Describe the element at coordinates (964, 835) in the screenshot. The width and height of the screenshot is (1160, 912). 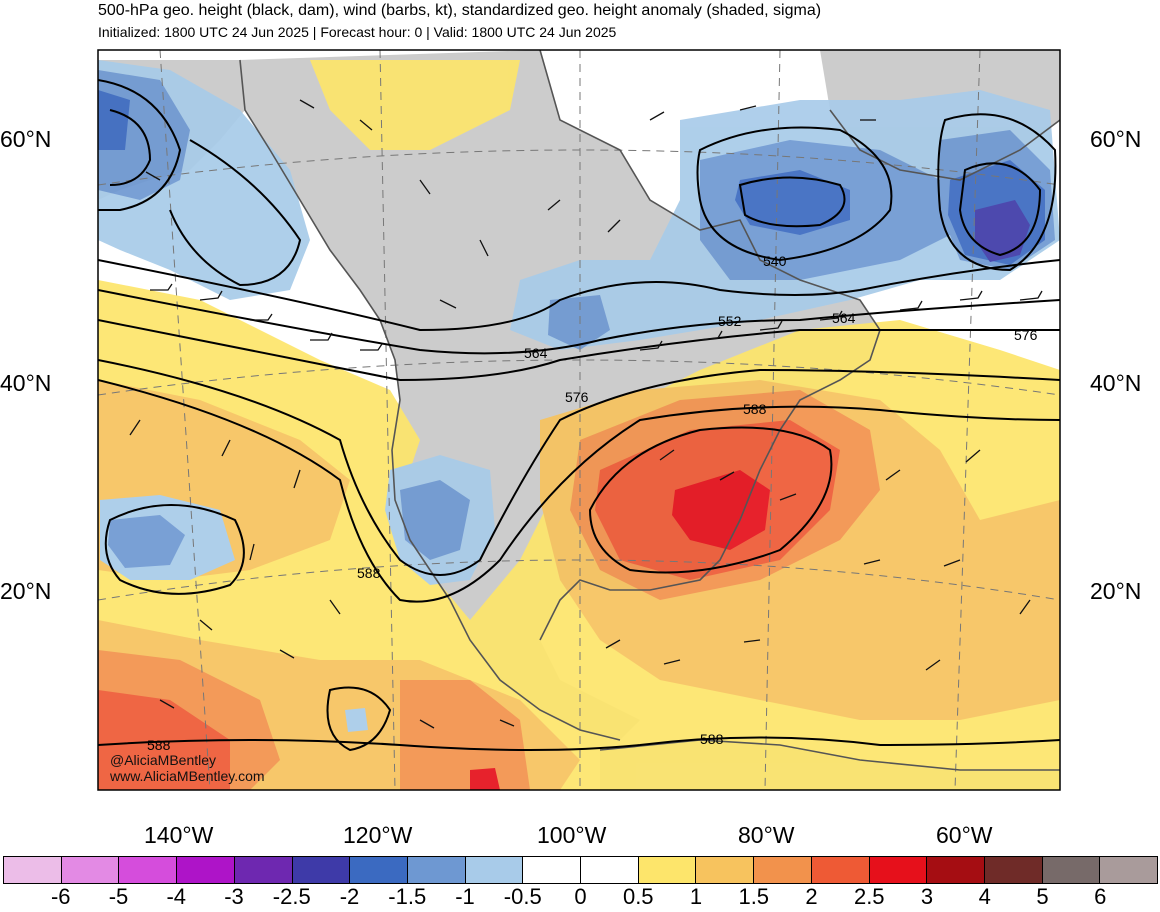
I see `lon-label-60w: 60°W` at that location.